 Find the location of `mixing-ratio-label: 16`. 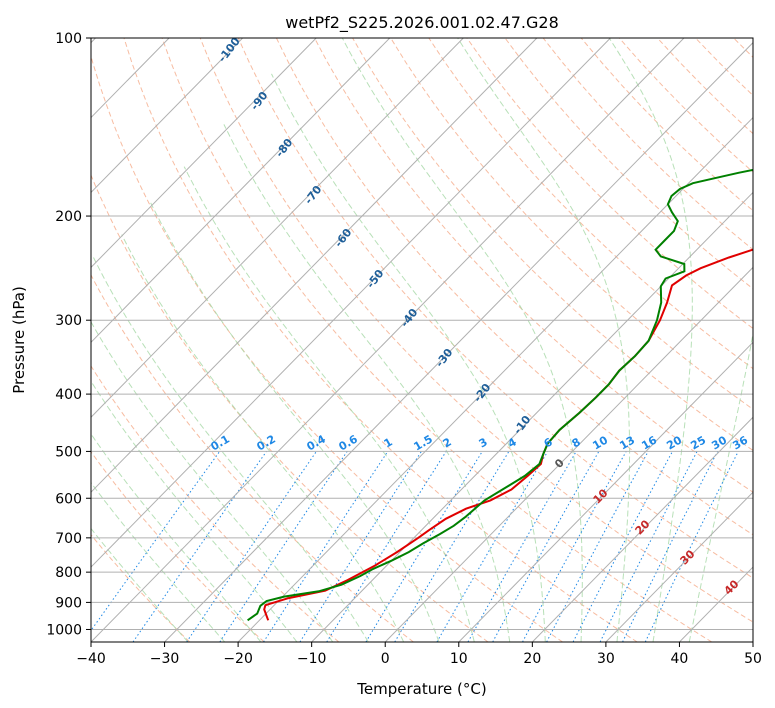

mixing-ratio-label: 16 is located at coordinates (649, 442).